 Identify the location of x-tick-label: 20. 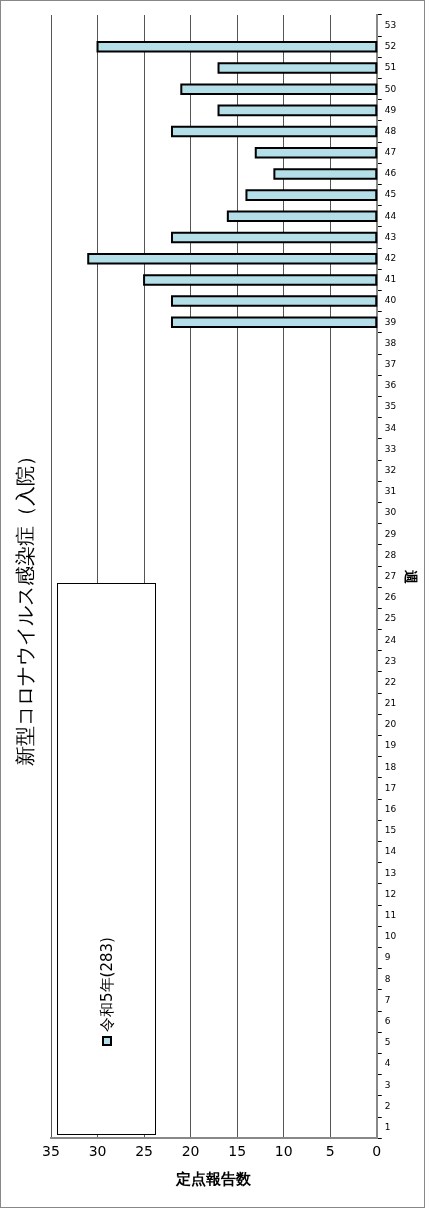
(190, 1151).